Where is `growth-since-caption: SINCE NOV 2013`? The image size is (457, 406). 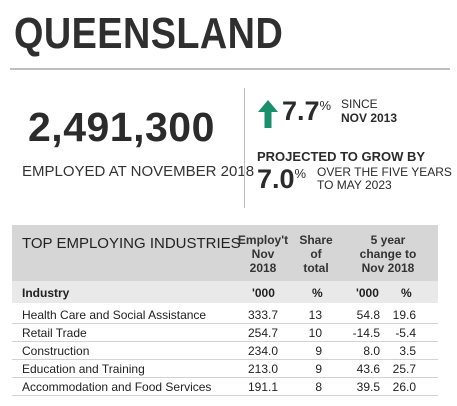 growth-since-caption: SINCE NOV 2013 is located at coordinates (369, 111).